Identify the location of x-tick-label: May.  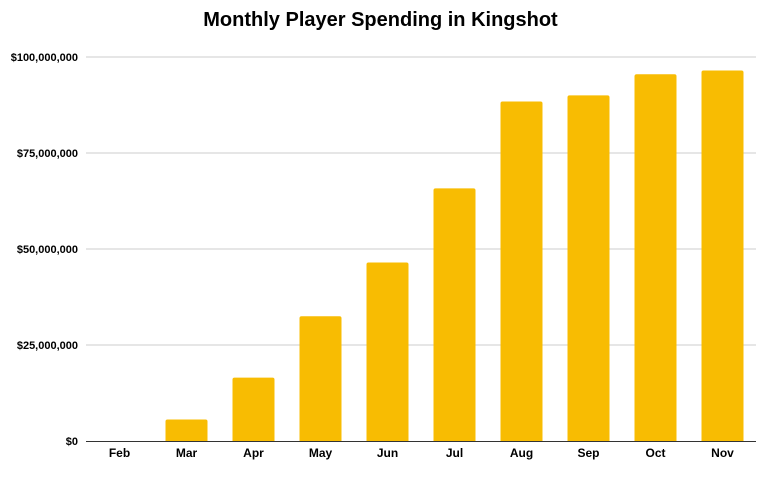
(321, 453).